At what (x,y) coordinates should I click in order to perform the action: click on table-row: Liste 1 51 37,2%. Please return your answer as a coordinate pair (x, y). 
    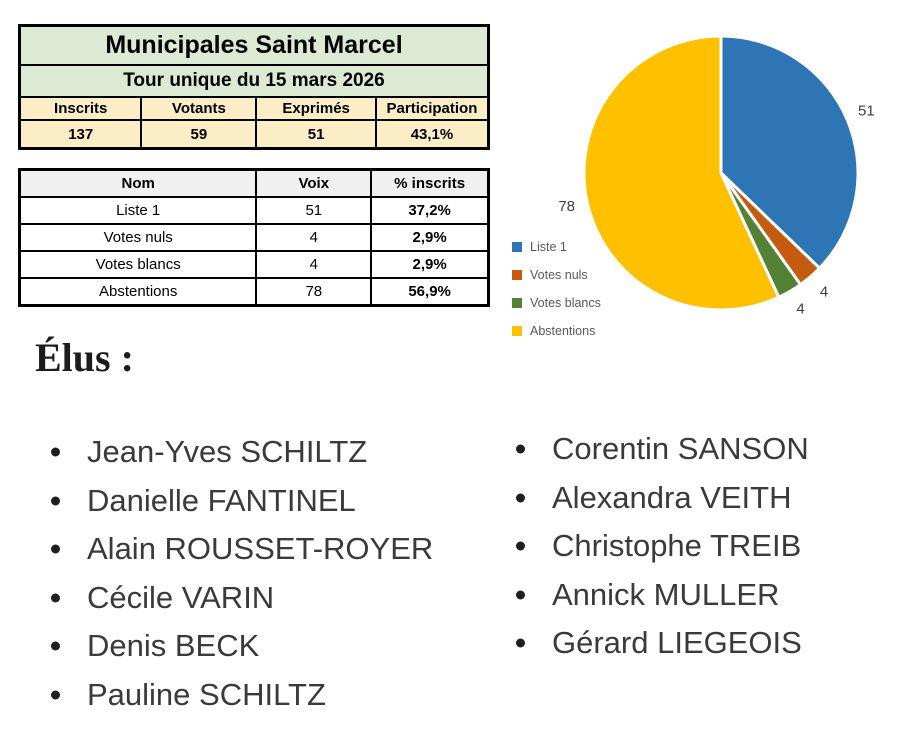
    Looking at the image, I should click on (254, 210).